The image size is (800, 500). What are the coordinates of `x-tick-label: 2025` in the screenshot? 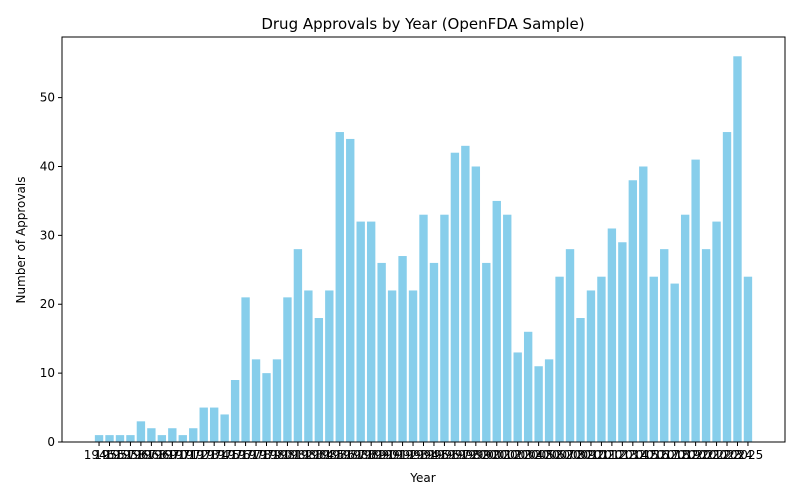 It's located at (748, 455).